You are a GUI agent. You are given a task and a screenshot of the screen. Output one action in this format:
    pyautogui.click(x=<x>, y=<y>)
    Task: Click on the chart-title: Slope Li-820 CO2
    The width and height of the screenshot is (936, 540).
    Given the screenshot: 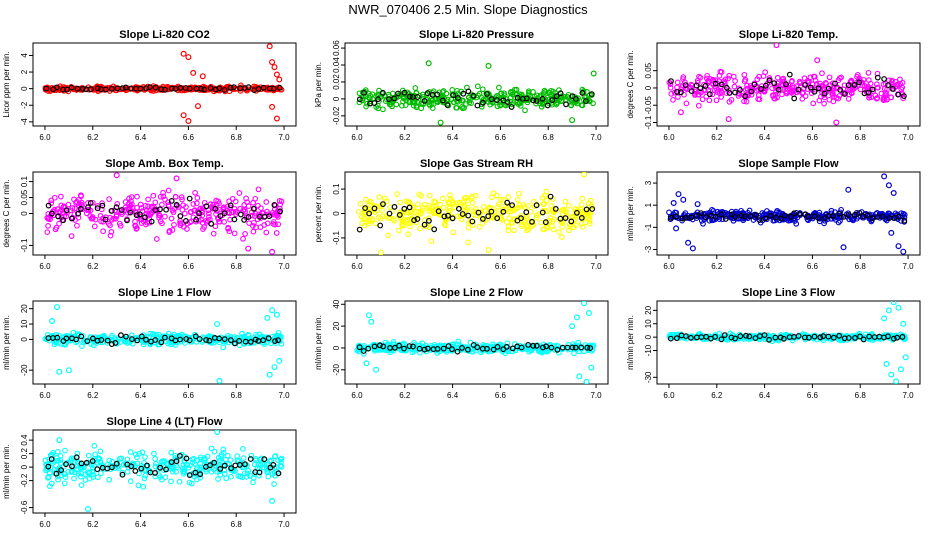 What is the action you would take?
    pyautogui.click(x=164, y=35)
    